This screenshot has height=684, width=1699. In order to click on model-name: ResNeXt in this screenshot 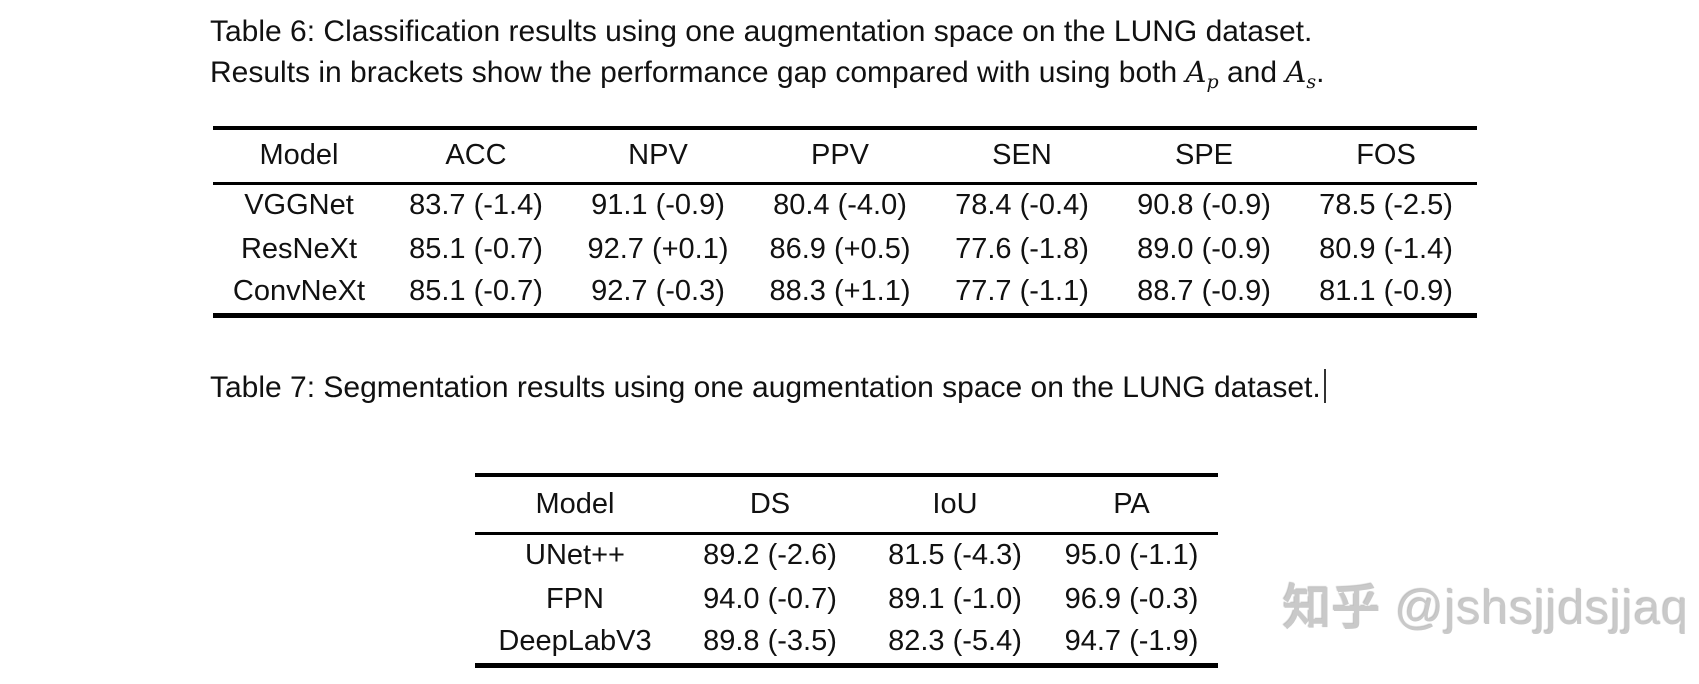, I will do `click(299, 248)`.